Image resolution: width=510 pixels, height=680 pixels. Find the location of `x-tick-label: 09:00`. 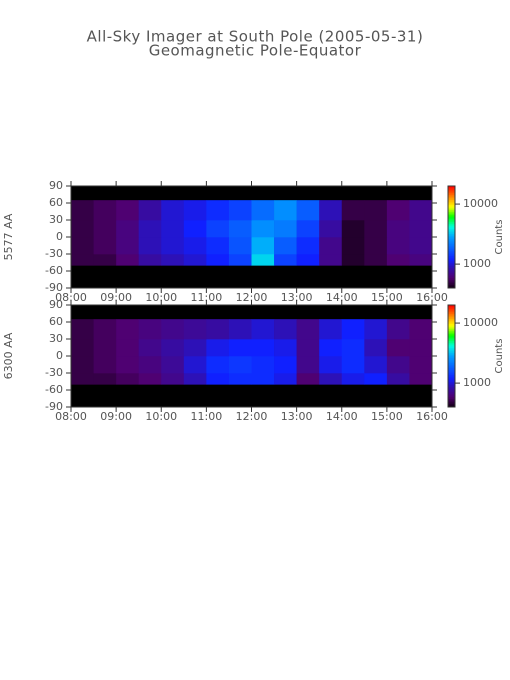

x-tick-label: 09:00 is located at coordinates (116, 416).